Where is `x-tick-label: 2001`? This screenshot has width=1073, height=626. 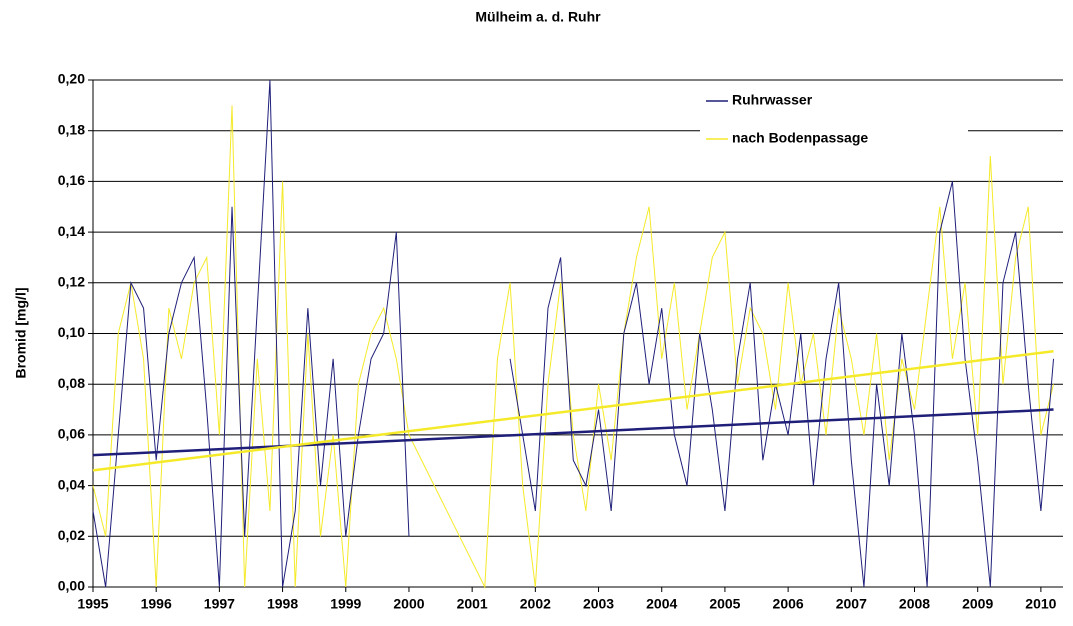 x-tick-label: 2001 is located at coordinates (472, 604).